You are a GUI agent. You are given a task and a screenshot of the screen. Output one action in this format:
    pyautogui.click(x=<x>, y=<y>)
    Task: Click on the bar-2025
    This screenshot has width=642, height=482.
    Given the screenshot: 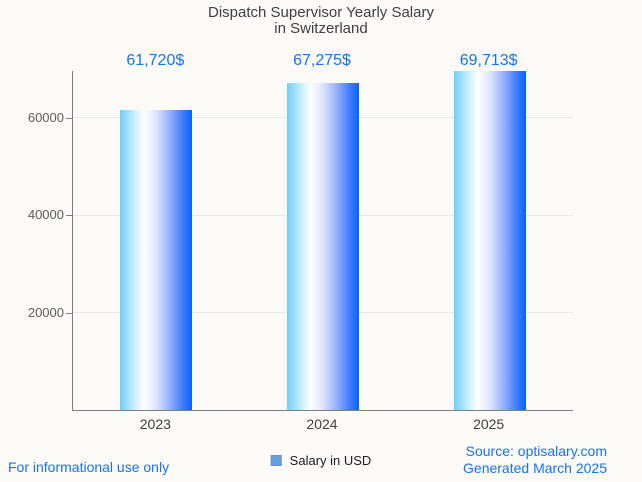 What is the action you would take?
    pyautogui.click(x=489, y=240)
    